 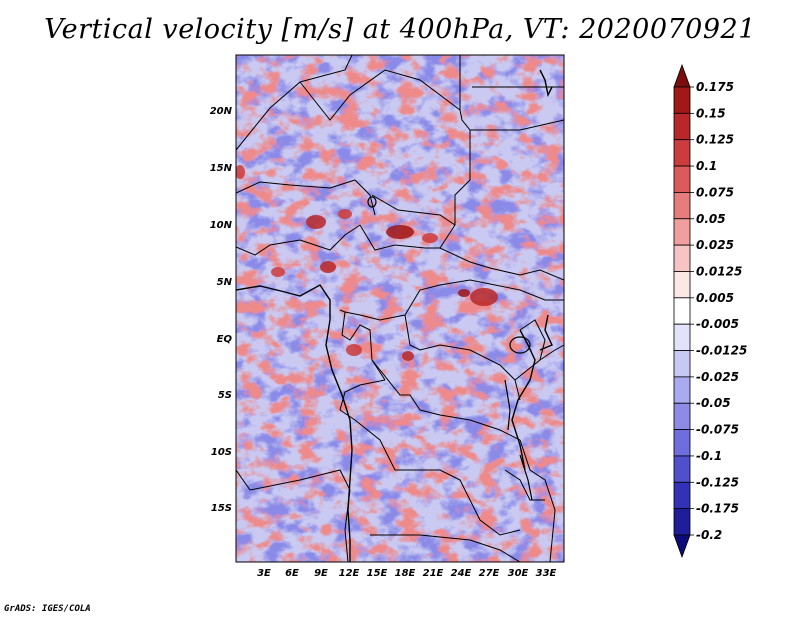 I want to click on lon-tick-label: 33E, so click(x=546, y=573).